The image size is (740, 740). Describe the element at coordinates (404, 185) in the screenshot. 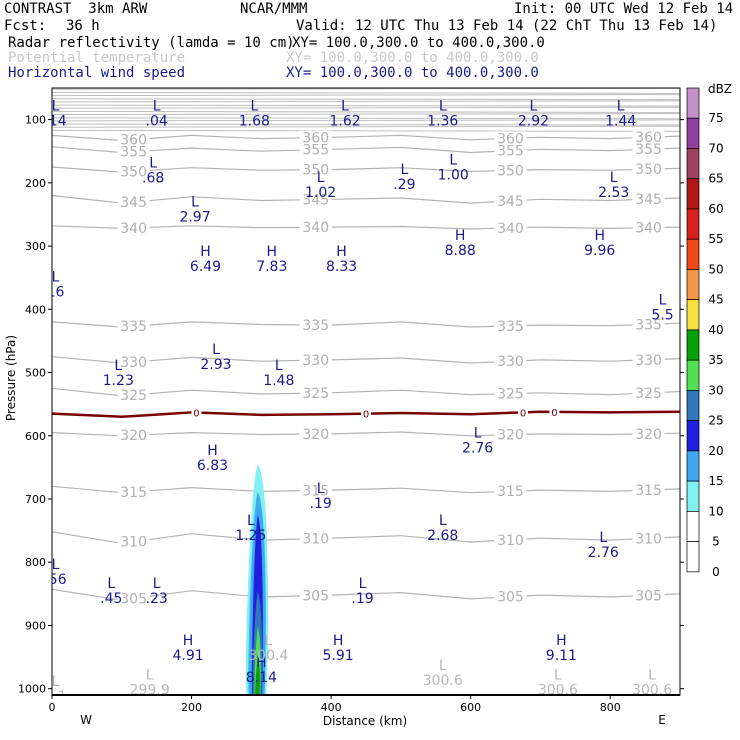

I see `wind-extremum-value: .29` at that location.